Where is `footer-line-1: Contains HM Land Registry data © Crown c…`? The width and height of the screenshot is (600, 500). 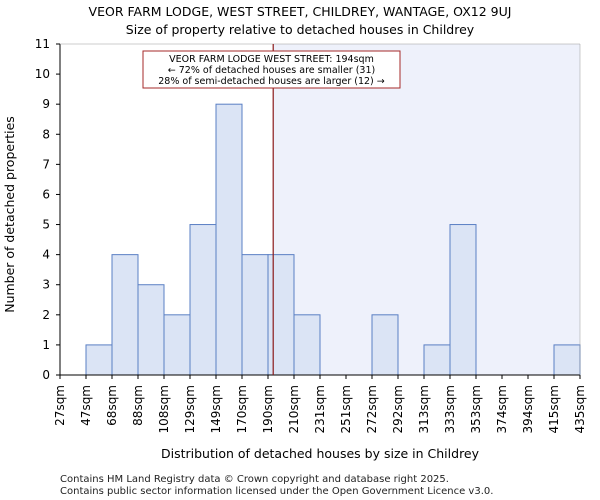 footer-line-1: Contains HM Land Registry data © Crown c… is located at coordinates (254, 479).